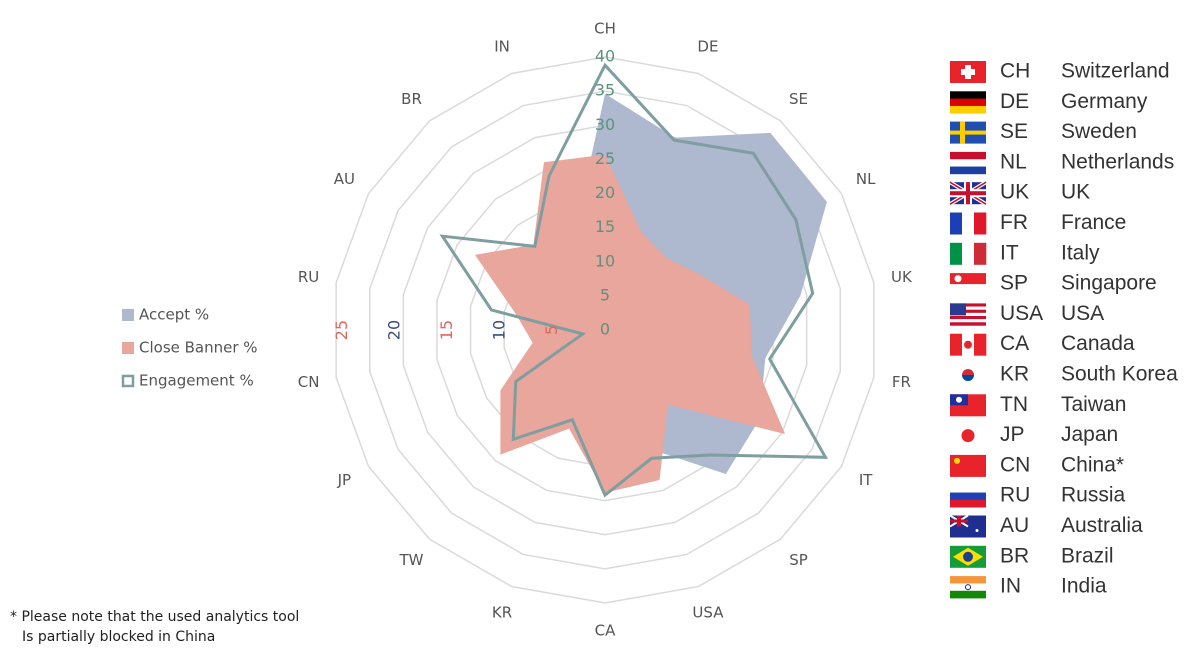 The width and height of the screenshot is (1200, 659). Describe the element at coordinates (1109, 283) in the screenshot. I see `country-name: Singapore` at that location.